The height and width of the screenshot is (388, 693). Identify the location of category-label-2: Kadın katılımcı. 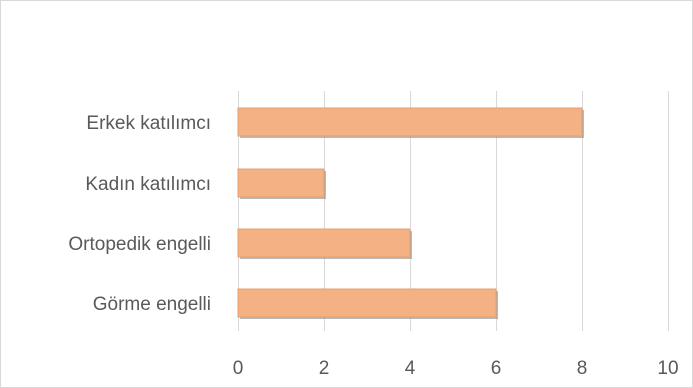
(148, 184).